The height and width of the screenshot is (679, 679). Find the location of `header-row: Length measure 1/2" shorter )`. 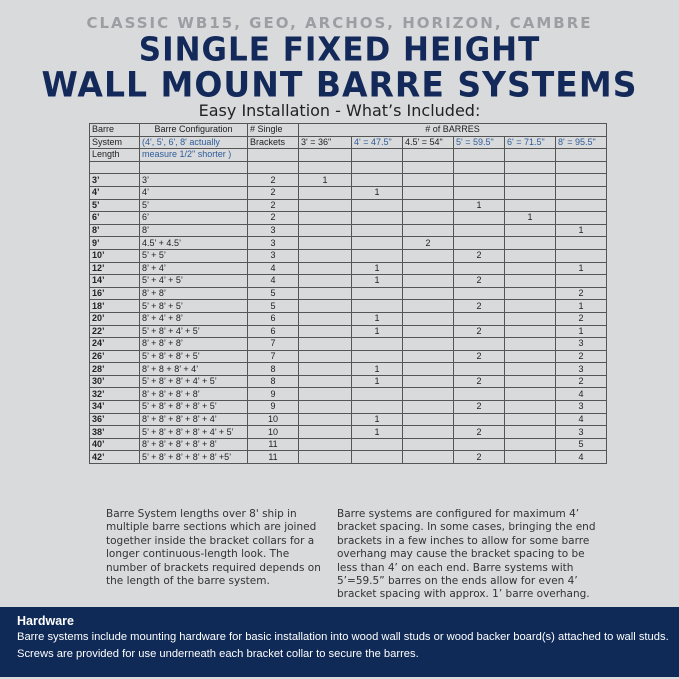

header-row: Length measure 1/2" shorter ) is located at coordinates (348, 155).